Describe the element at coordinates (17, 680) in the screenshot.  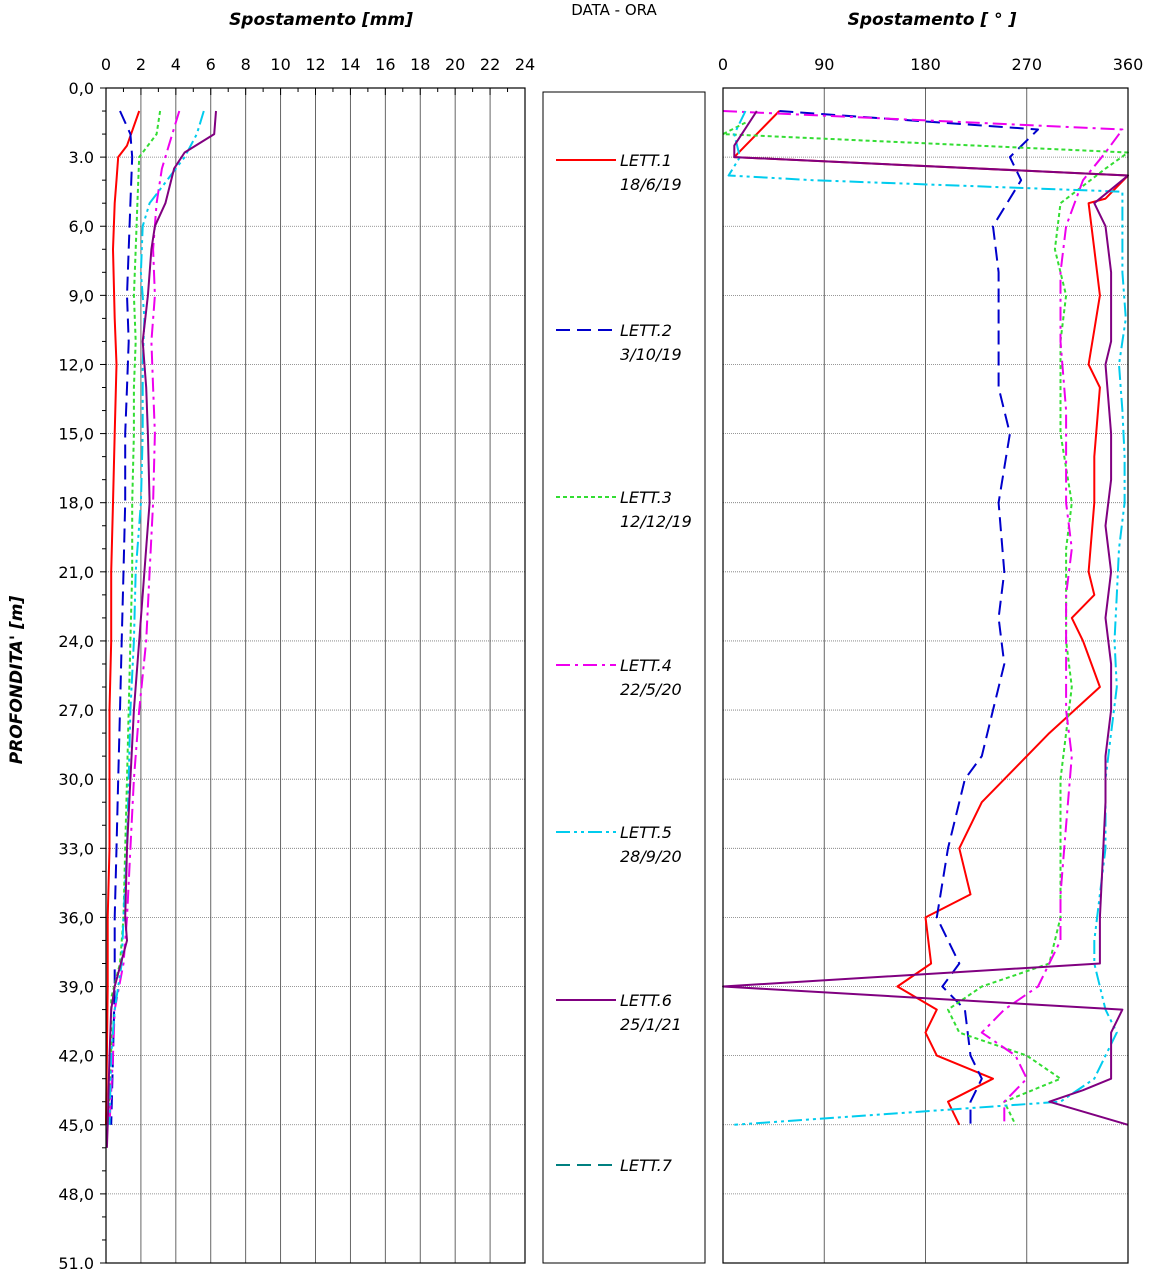
I see `y-axis-label: PROFONDITA' [m]` at that location.